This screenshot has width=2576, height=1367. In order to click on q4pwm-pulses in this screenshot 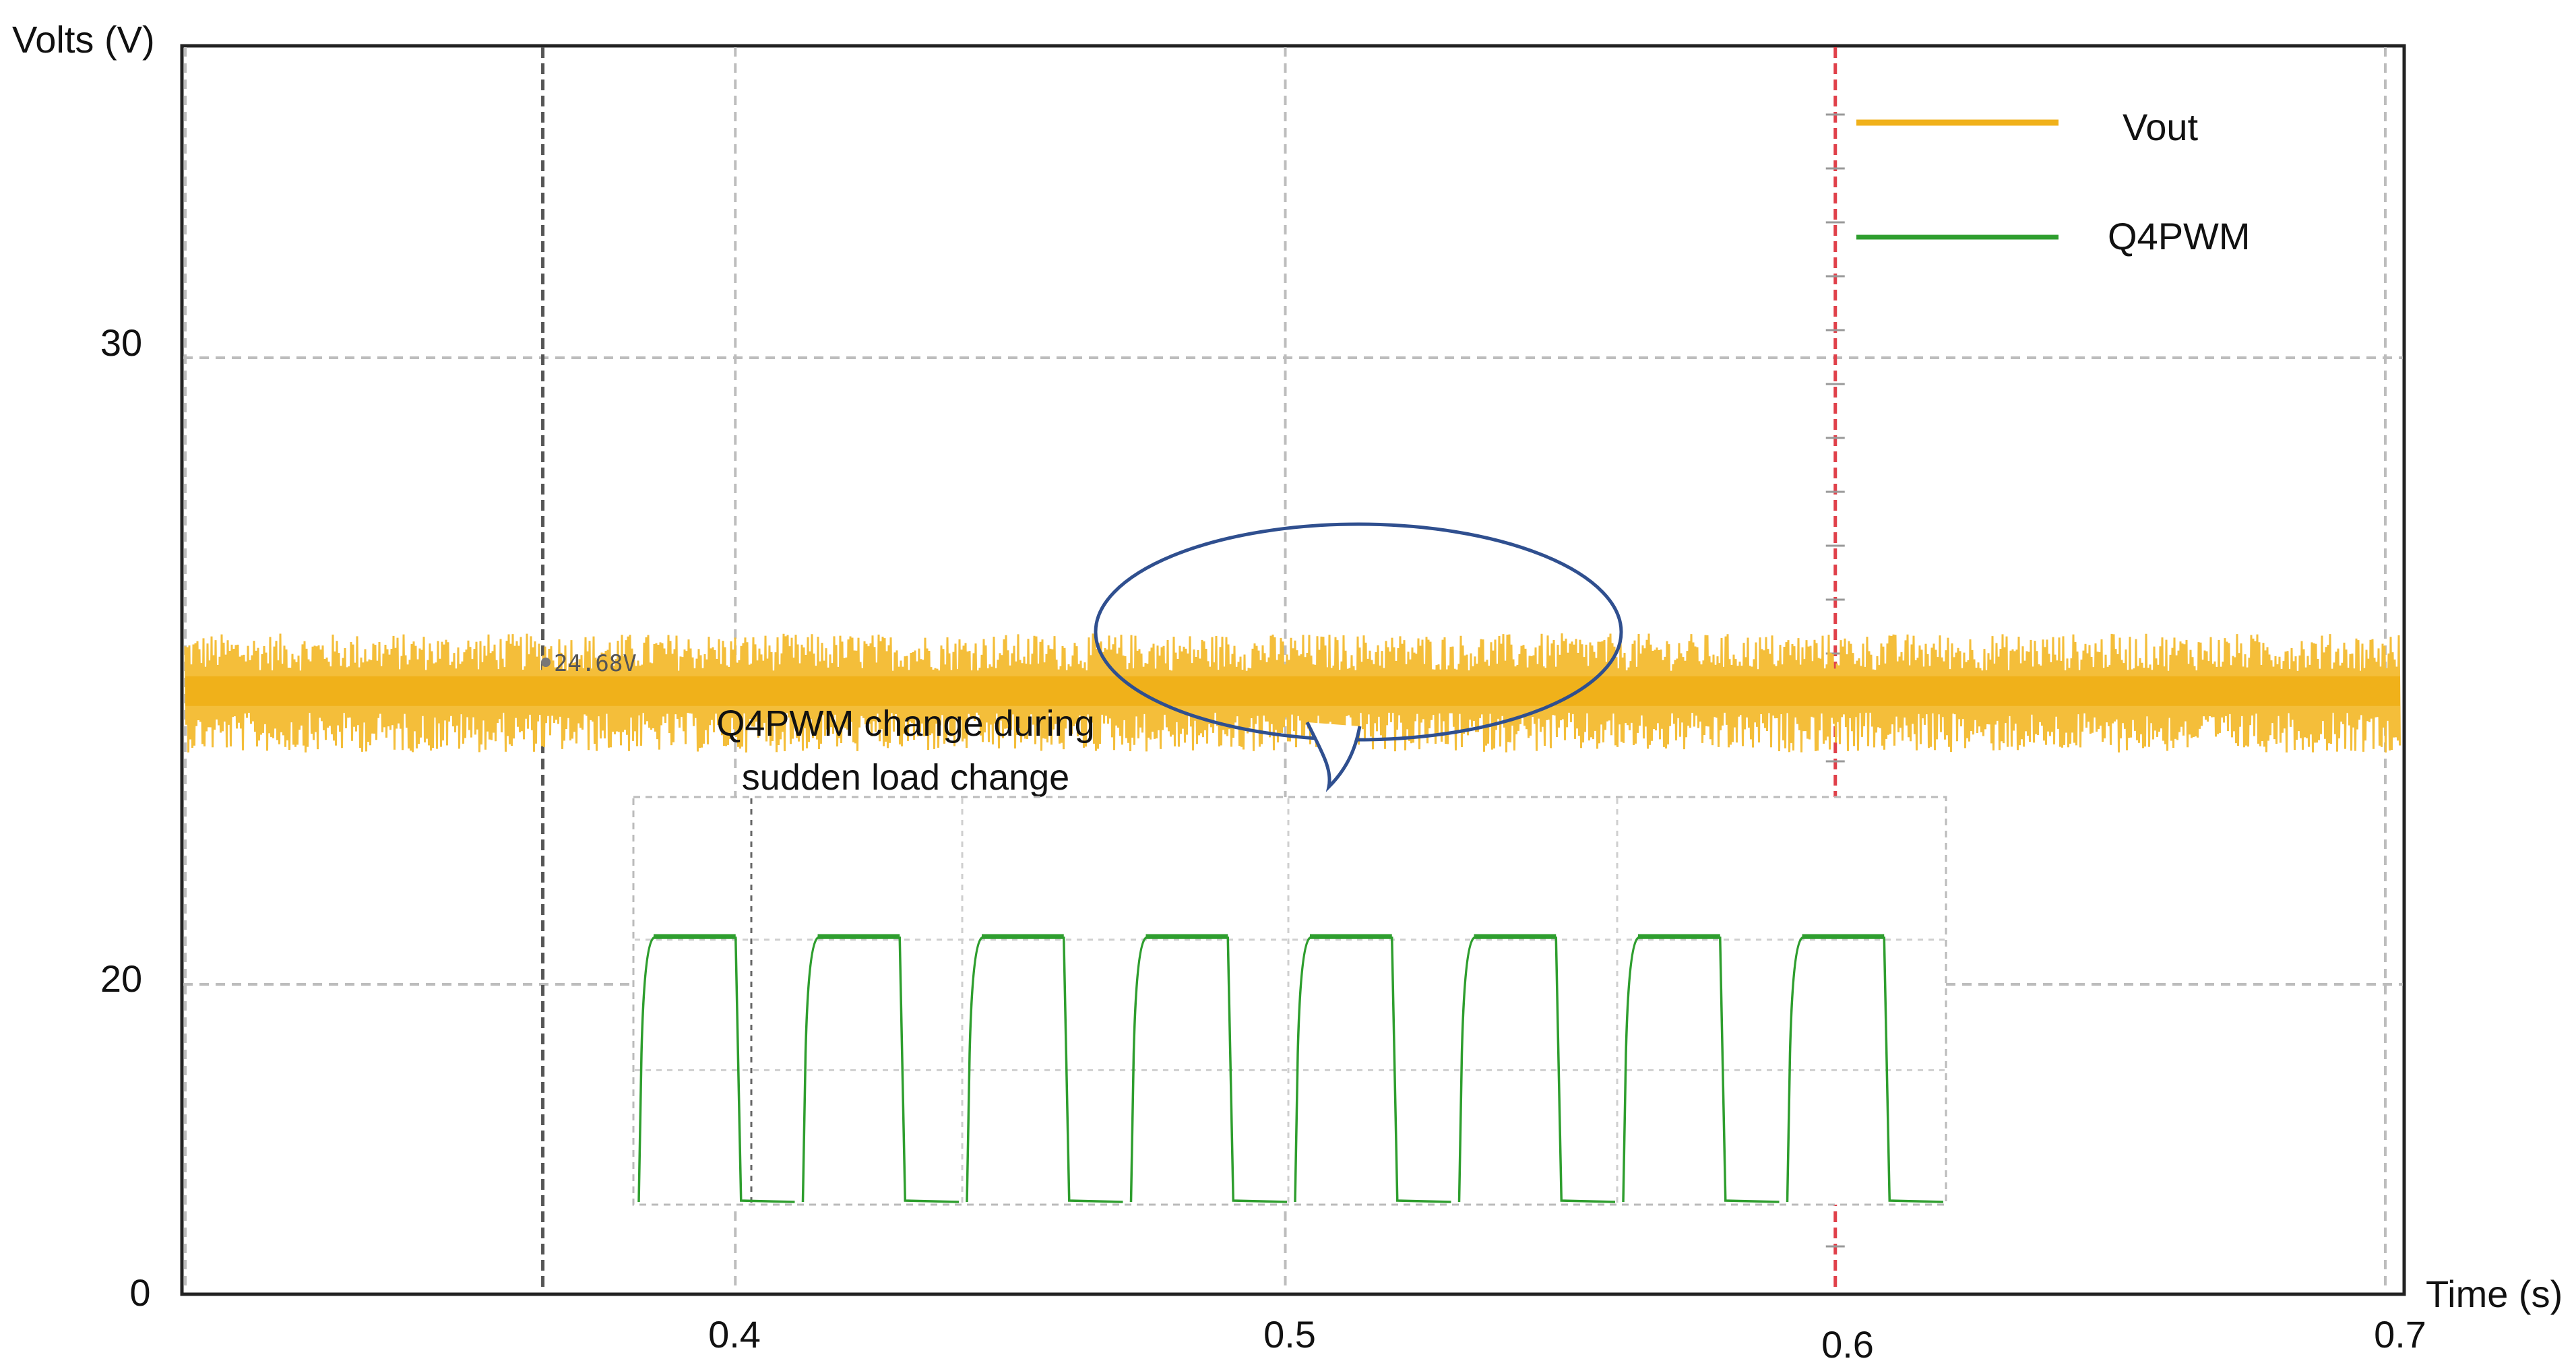, I will do `click(1290, 1068)`.